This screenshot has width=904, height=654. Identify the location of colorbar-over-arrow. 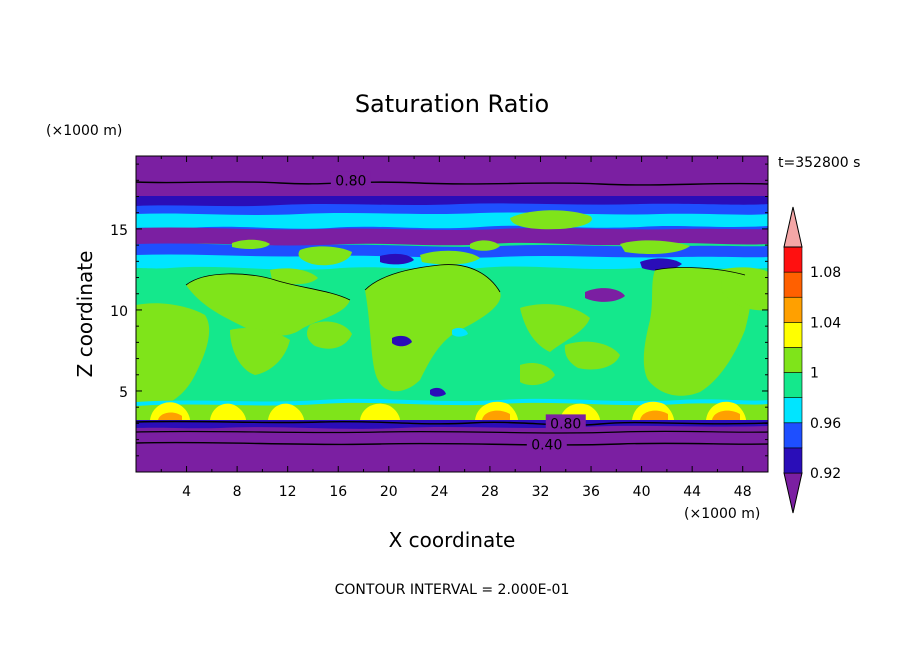
(793, 227).